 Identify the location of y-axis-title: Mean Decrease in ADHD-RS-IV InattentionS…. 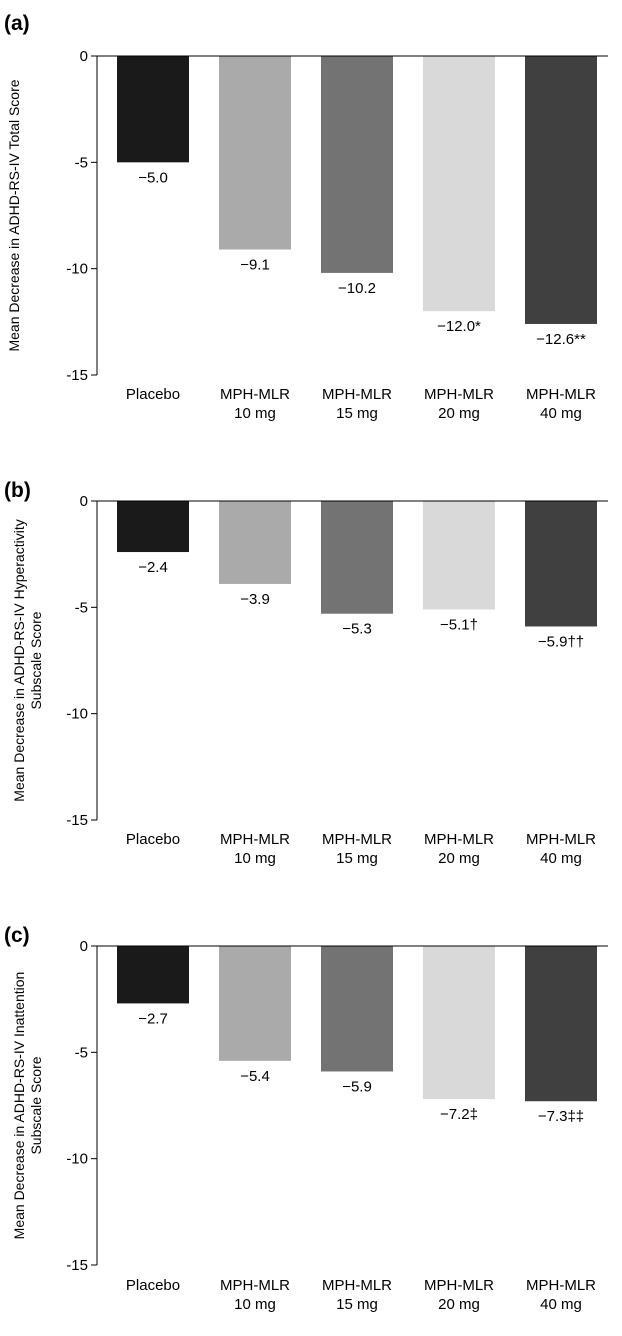
(27, 1106).